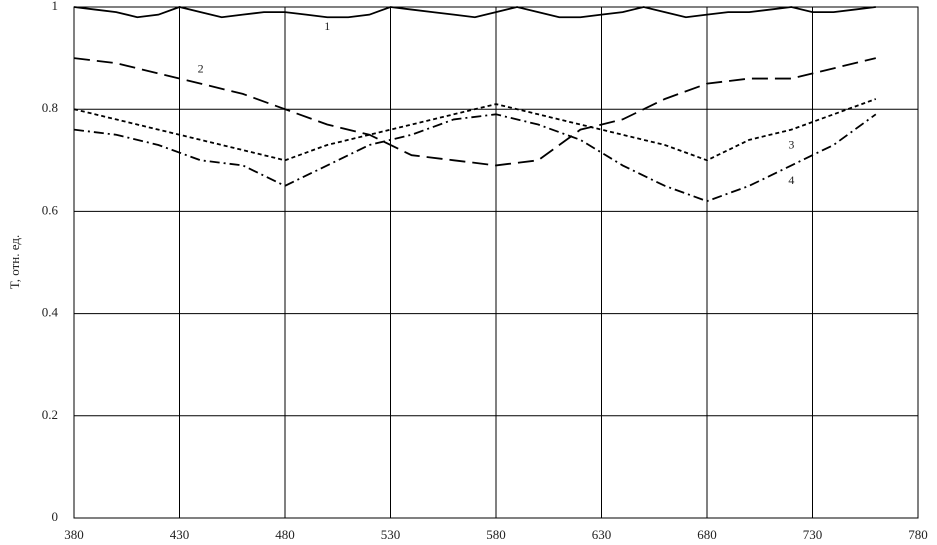 The width and height of the screenshot is (937, 545). What do you see at coordinates (327, 26) in the screenshot?
I see `curve-label: 1` at bounding box center [327, 26].